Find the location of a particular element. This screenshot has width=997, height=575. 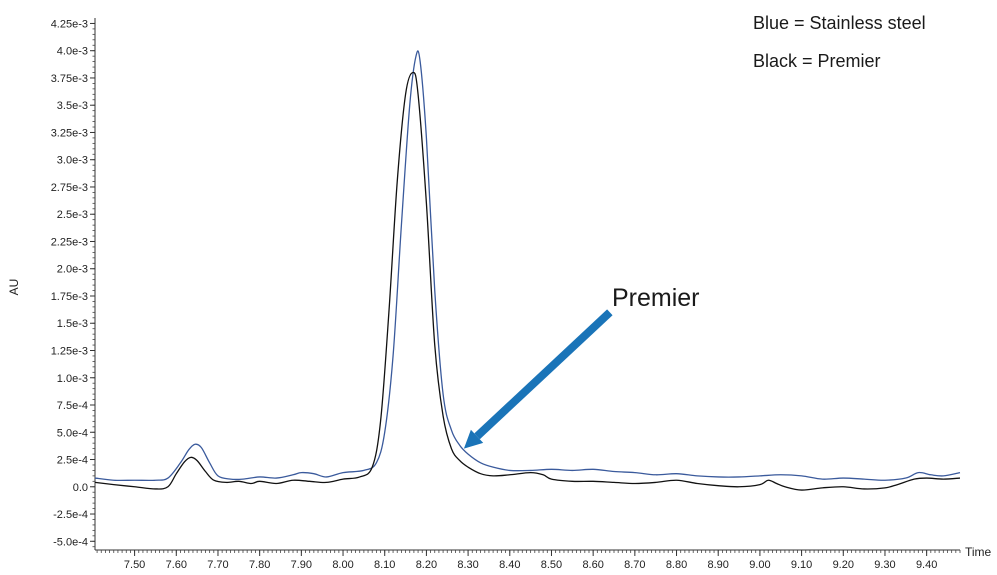

annotation-arrow-head is located at coordinates (473, 439).